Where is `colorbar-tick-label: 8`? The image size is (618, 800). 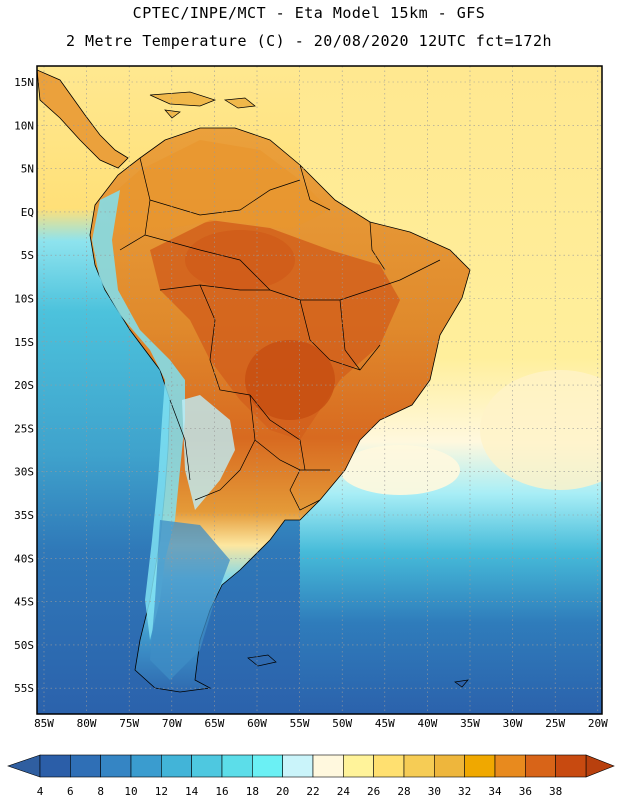
colorbar-tick-label: 8 is located at coordinates (100, 791).